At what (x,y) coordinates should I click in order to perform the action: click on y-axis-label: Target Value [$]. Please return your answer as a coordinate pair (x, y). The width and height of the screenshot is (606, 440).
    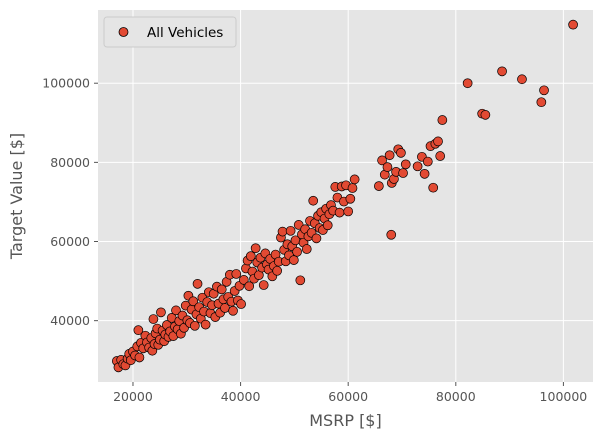
    Looking at the image, I should click on (16, 196).